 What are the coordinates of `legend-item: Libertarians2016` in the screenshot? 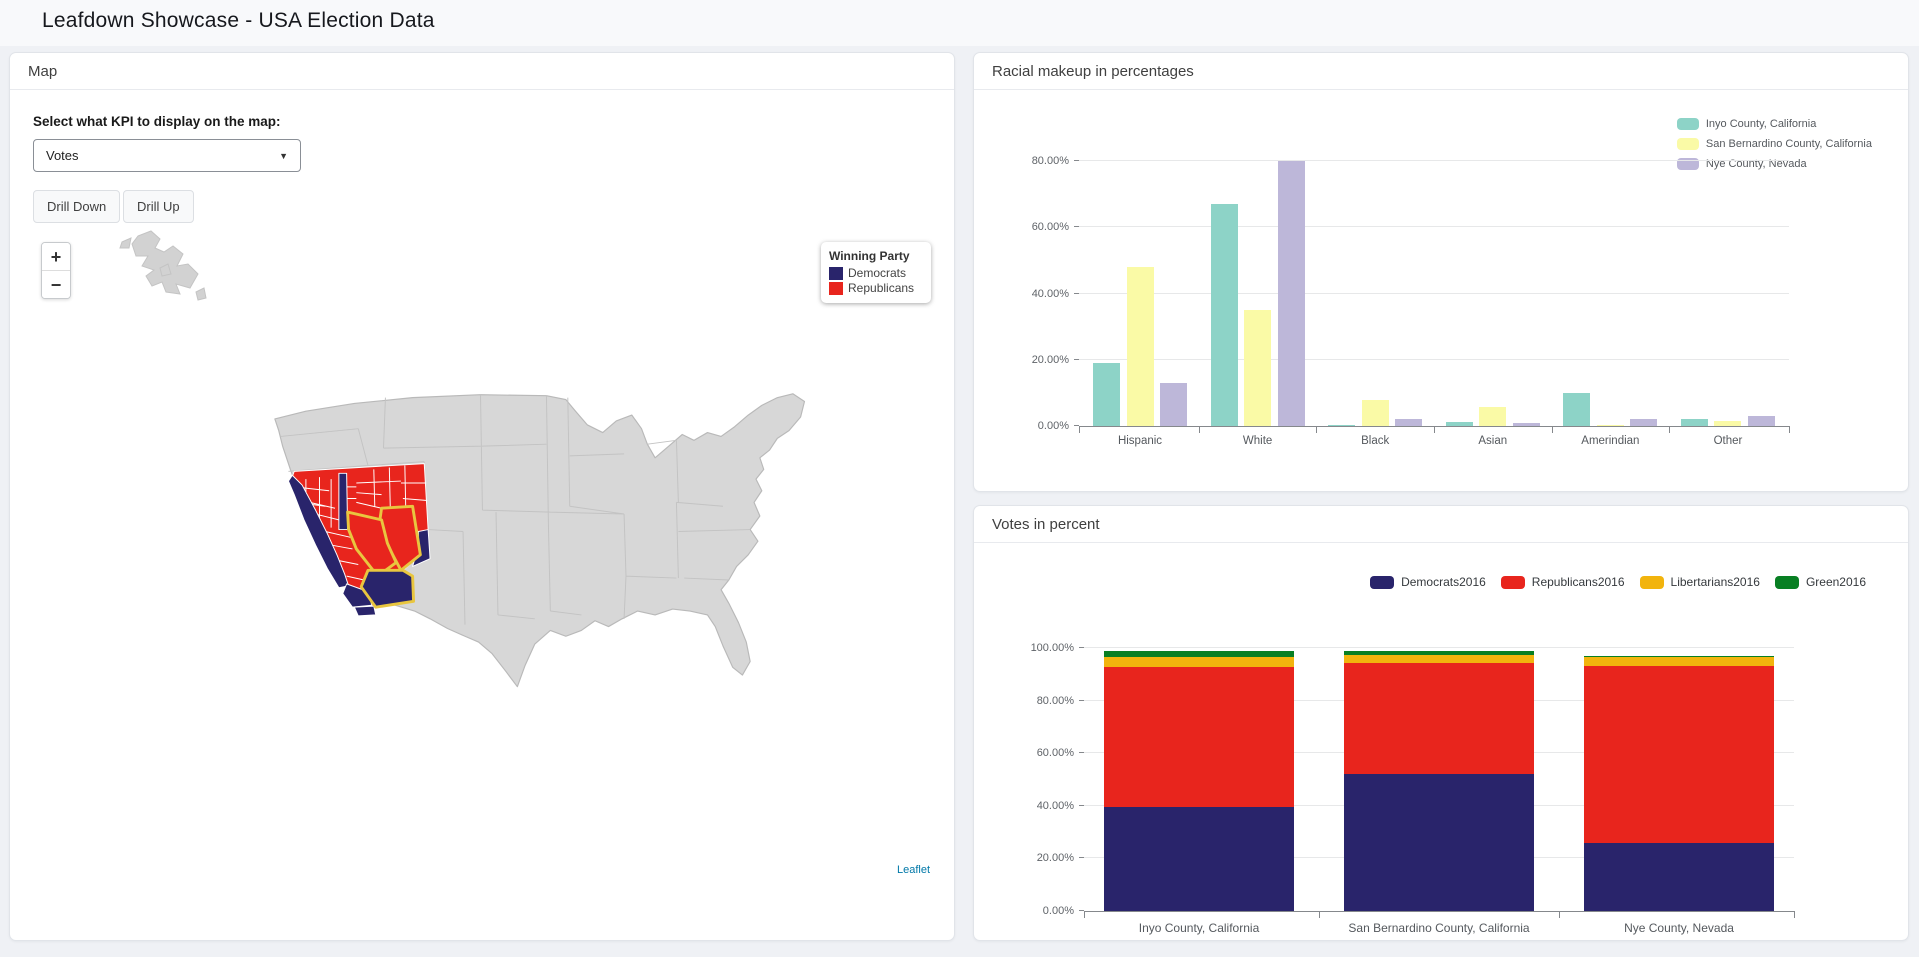 It's located at (1699, 582).